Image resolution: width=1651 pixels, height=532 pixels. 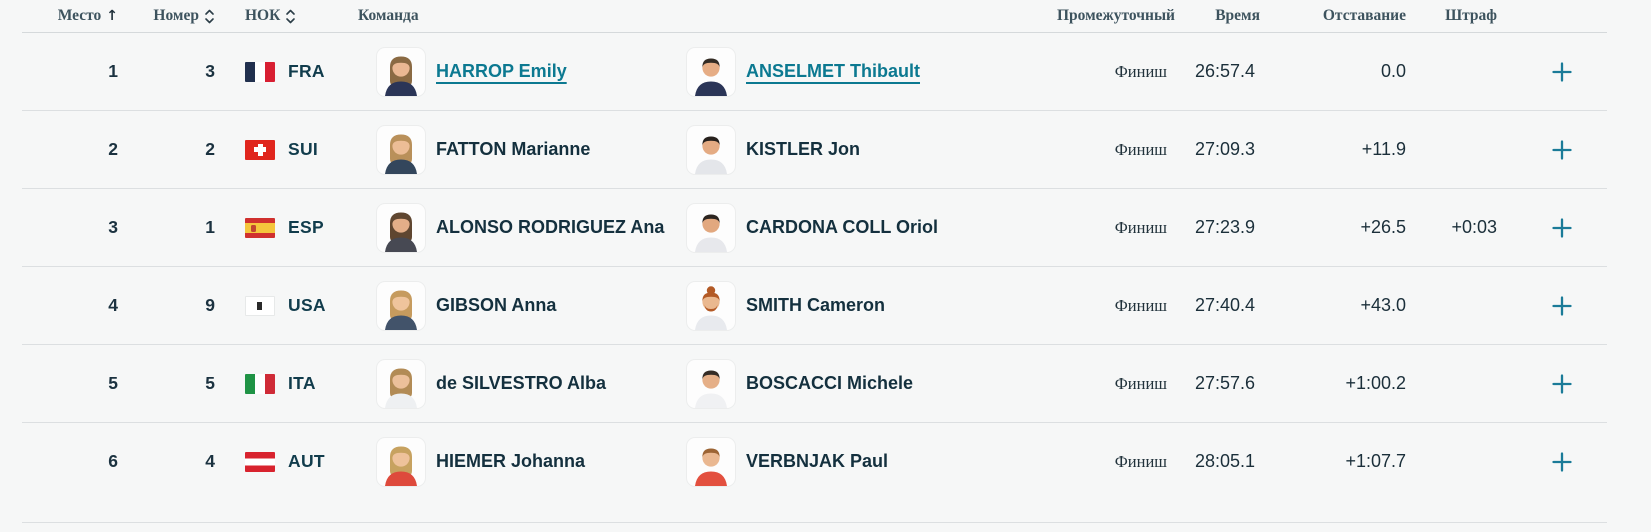 What do you see at coordinates (773, 149) in the screenshot?
I see `athlete-2: KISTLER Jon` at bounding box center [773, 149].